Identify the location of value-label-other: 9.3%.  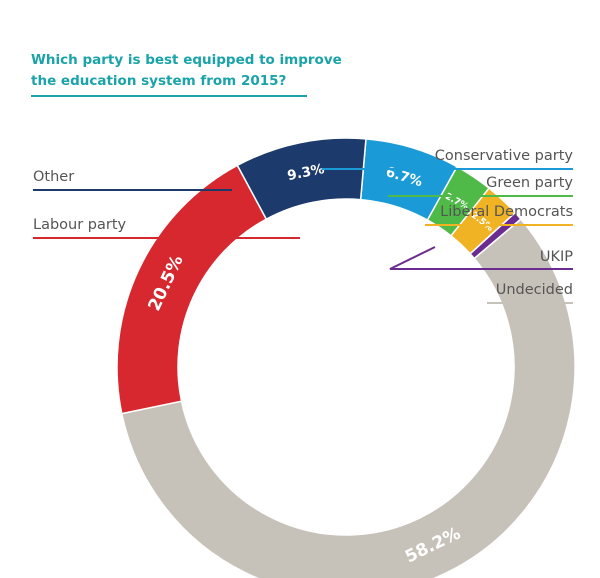
(306, 172).